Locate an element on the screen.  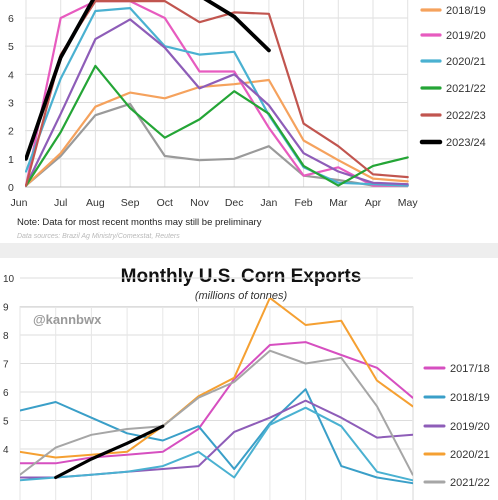
x-tick-label-may: May is located at coordinates (408, 203).